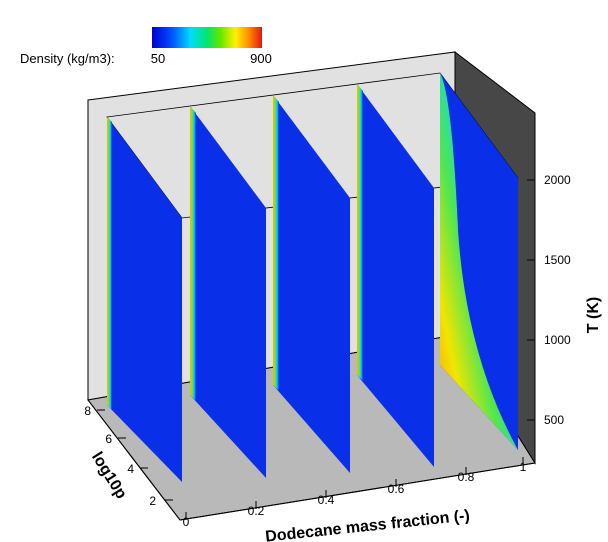  I want to click on y-tick-label: 4, so click(130, 469).